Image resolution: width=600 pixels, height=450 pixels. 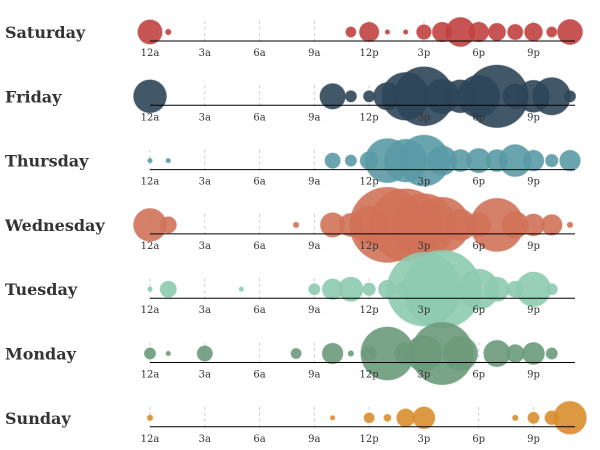 What do you see at coordinates (497, 32) in the screenshot?
I see `bubble: Saturday 19h: 28` at bounding box center [497, 32].